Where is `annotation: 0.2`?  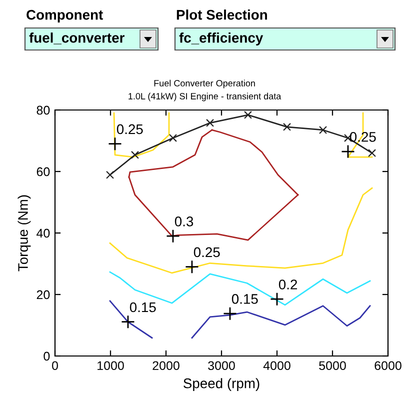 annotation: 0.2 is located at coordinates (287, 285).